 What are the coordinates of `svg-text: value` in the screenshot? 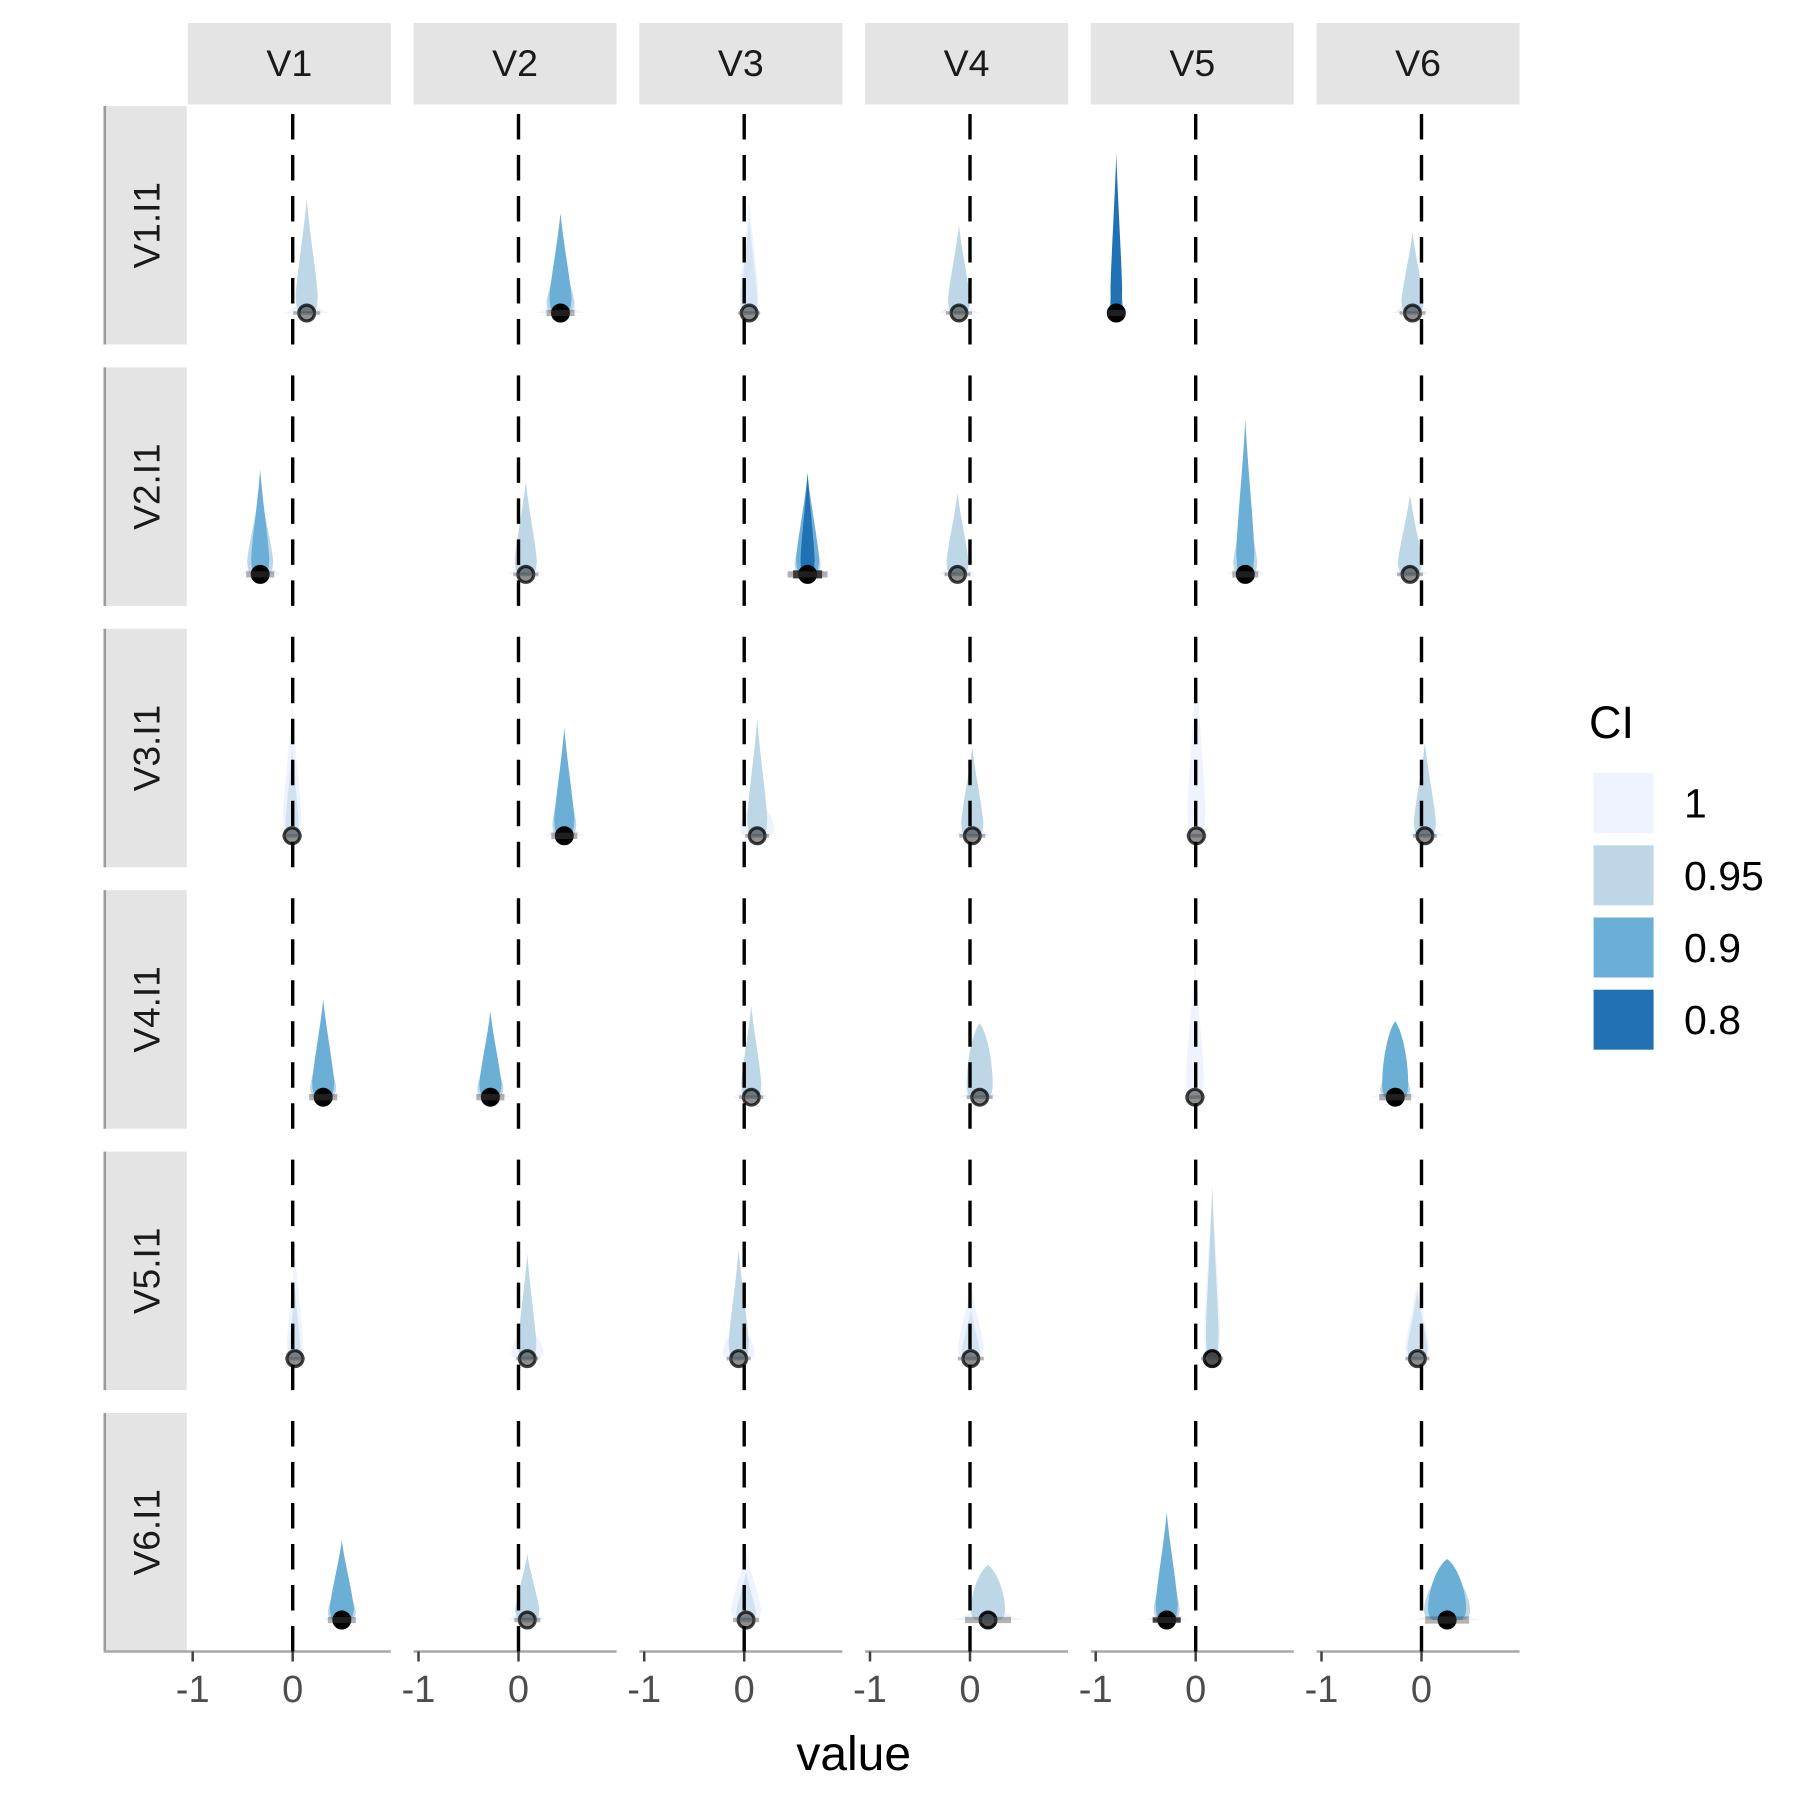 It's located at (853, 1754).